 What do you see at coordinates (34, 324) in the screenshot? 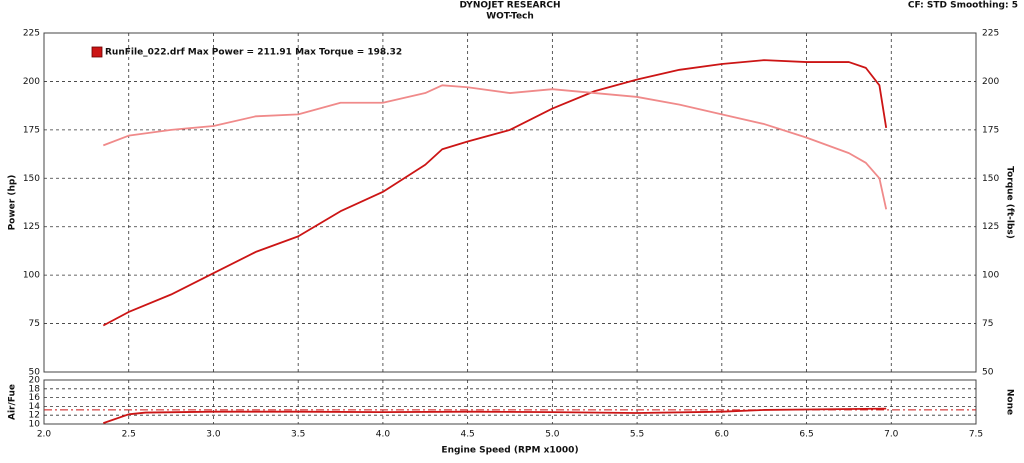
I see `y-tick-label: 75` at bounding box center [34, 324].